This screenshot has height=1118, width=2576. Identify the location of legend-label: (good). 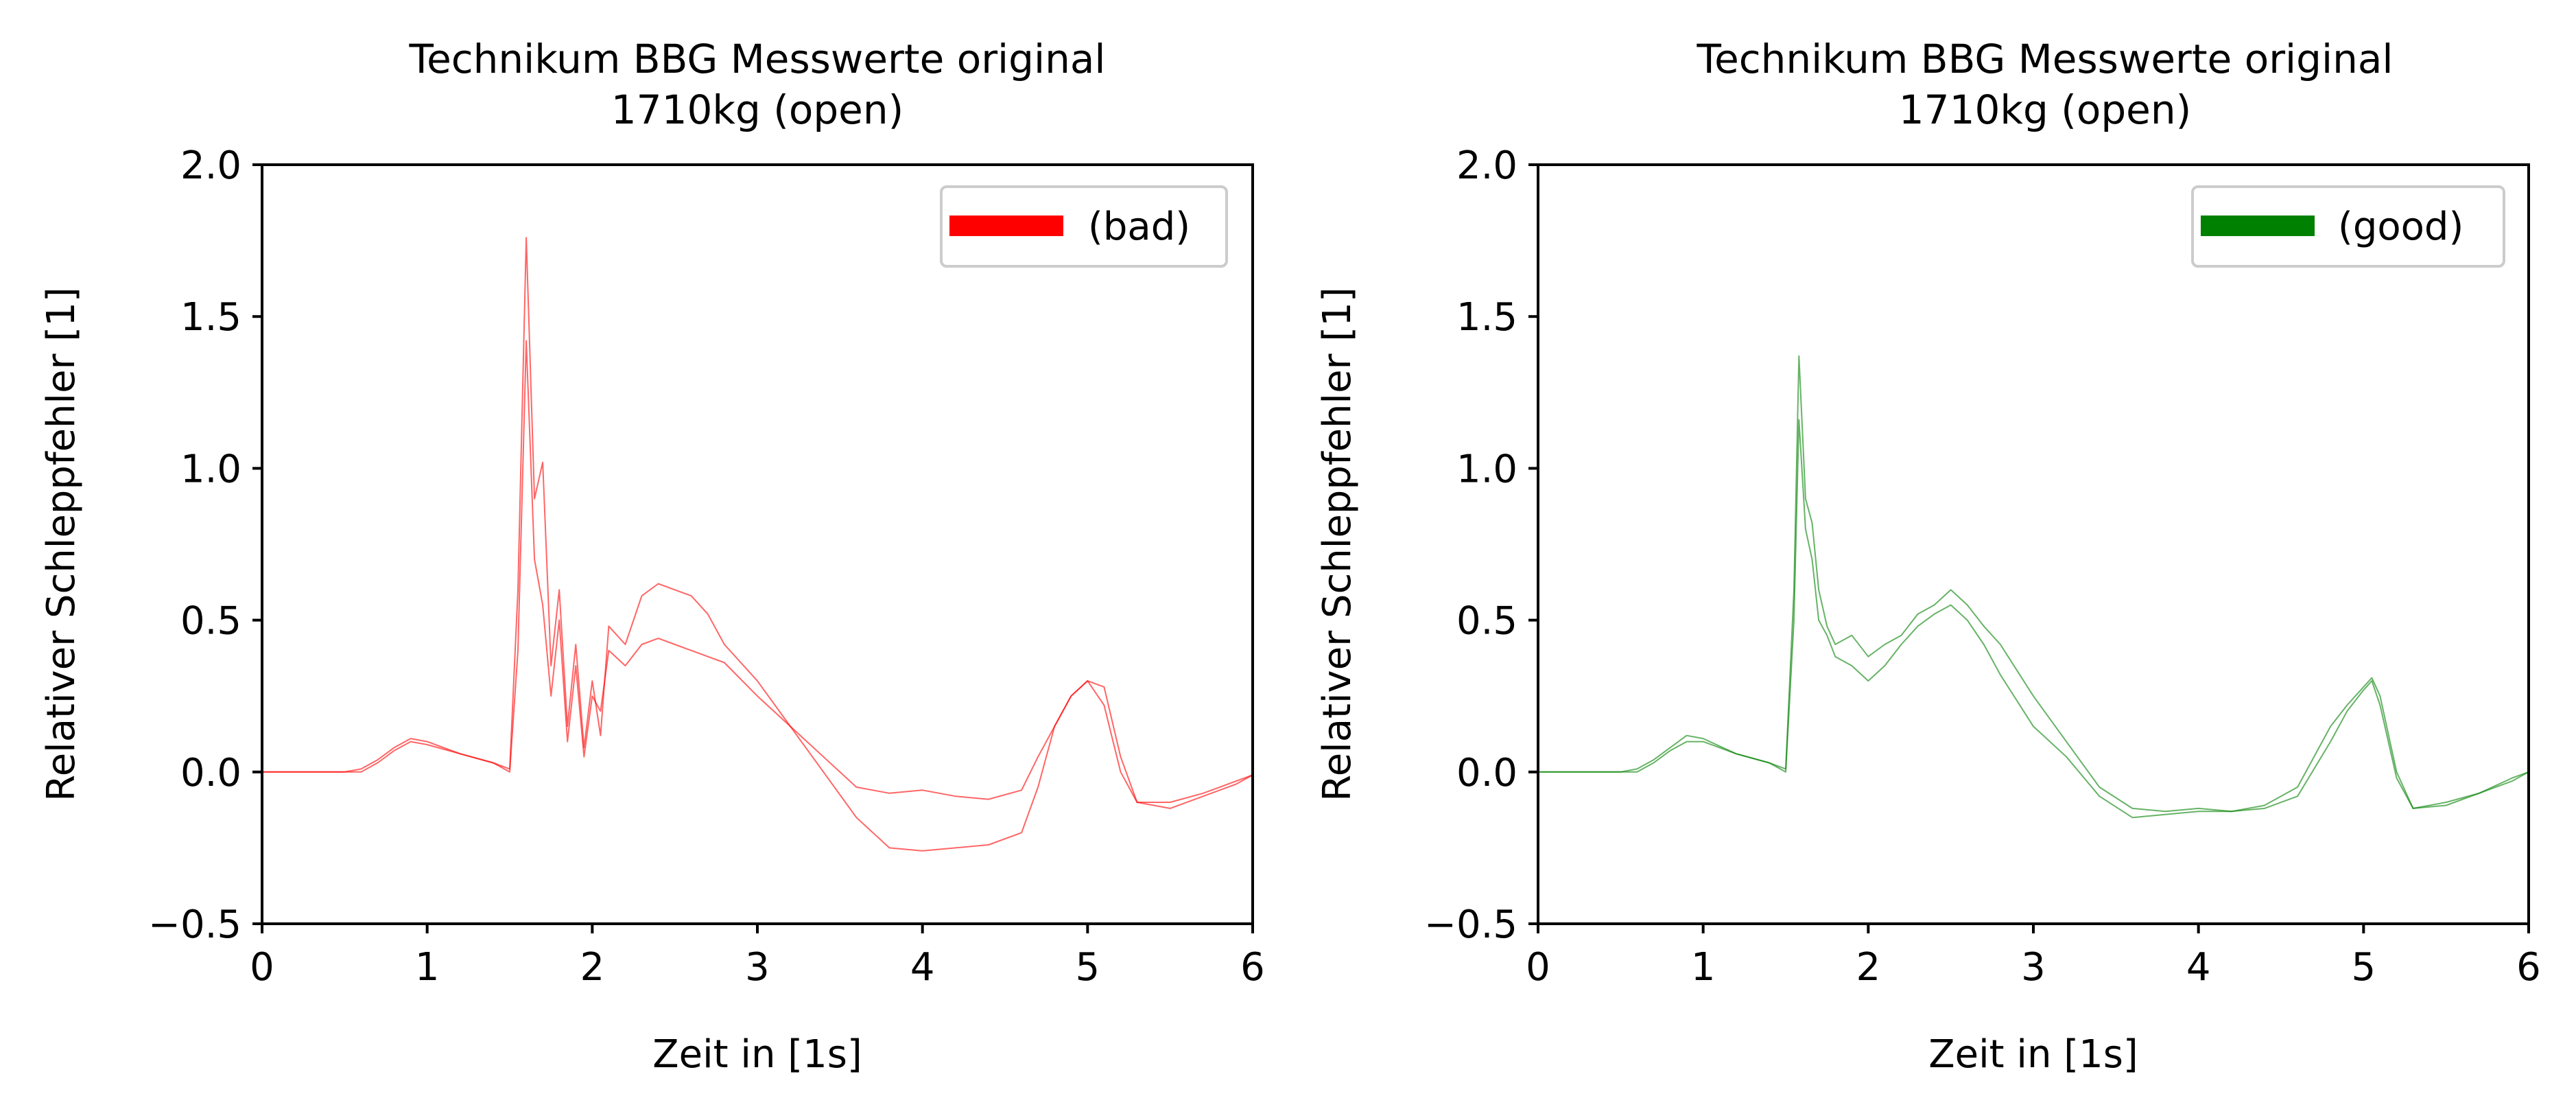
(2400, 227).